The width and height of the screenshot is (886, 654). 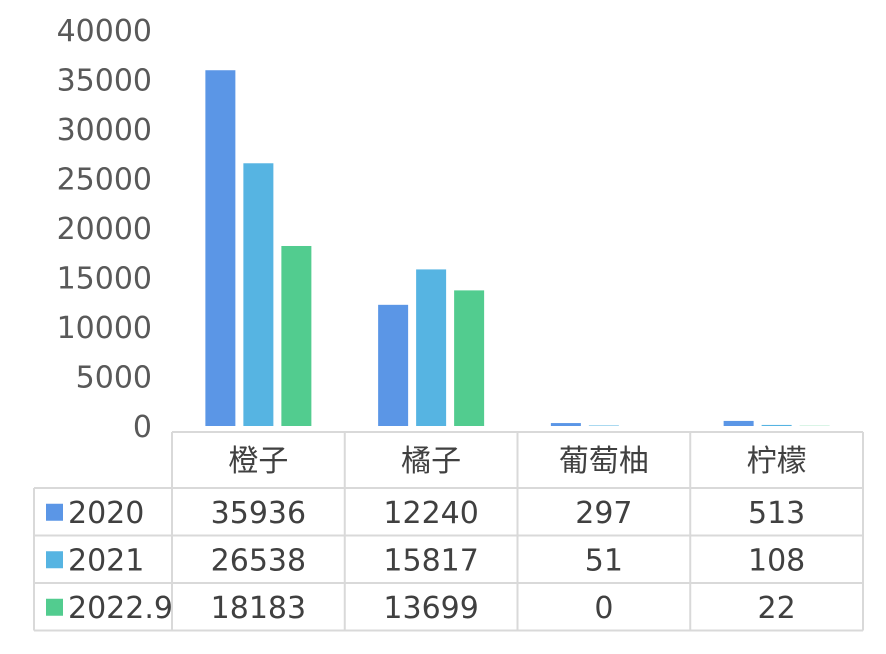 What do you see at coordinates (393, 365) in the screenshot?
I see `bar-2020-橘子` at bounding box center [393, 365].